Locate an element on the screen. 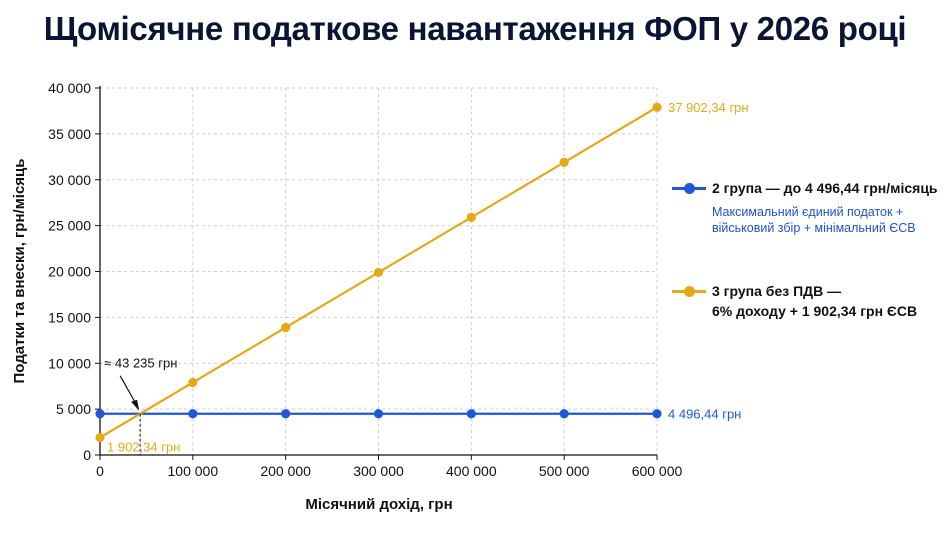  legend-swatch-group3 is located at coordinates (689, 291).